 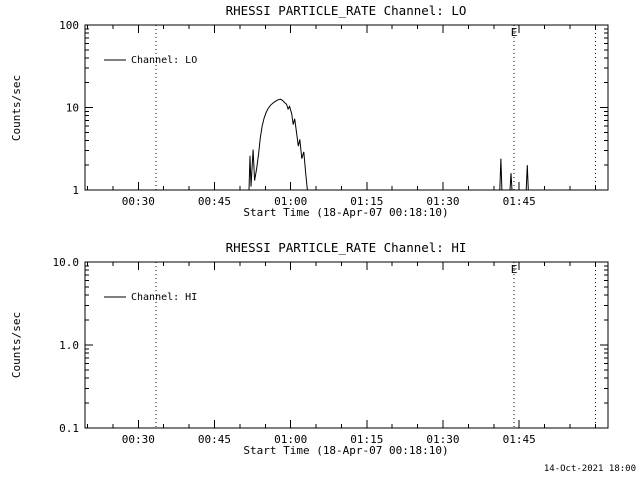 What do you see at coordinates (72, 108) in the screenshot?
I see `y-tick-label: 10` at bounding box center [72, 108].